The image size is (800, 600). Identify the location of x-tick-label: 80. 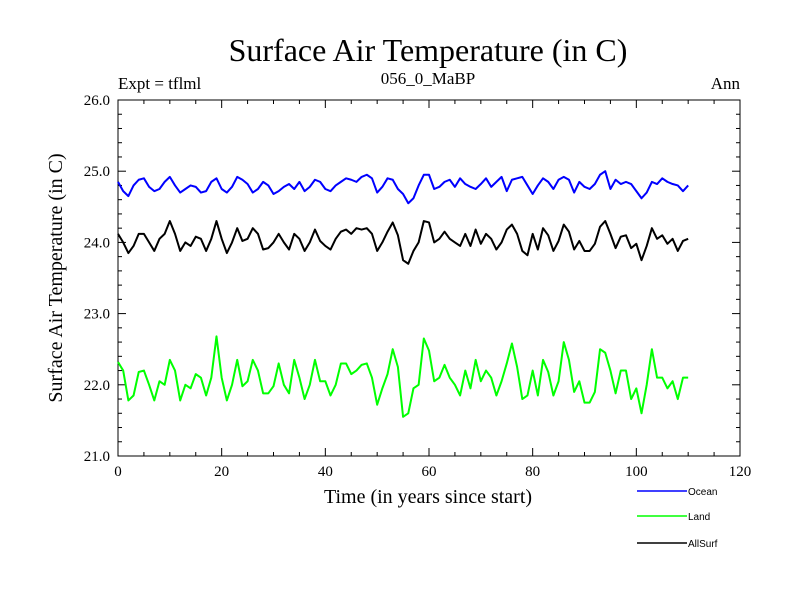
(532, 472).